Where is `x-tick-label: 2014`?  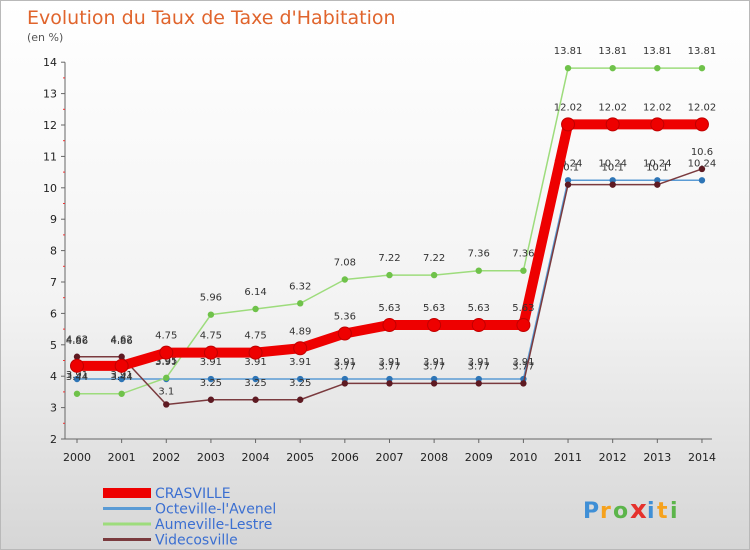 x-tick-label: 2014 is located at coordinates (702, 457).